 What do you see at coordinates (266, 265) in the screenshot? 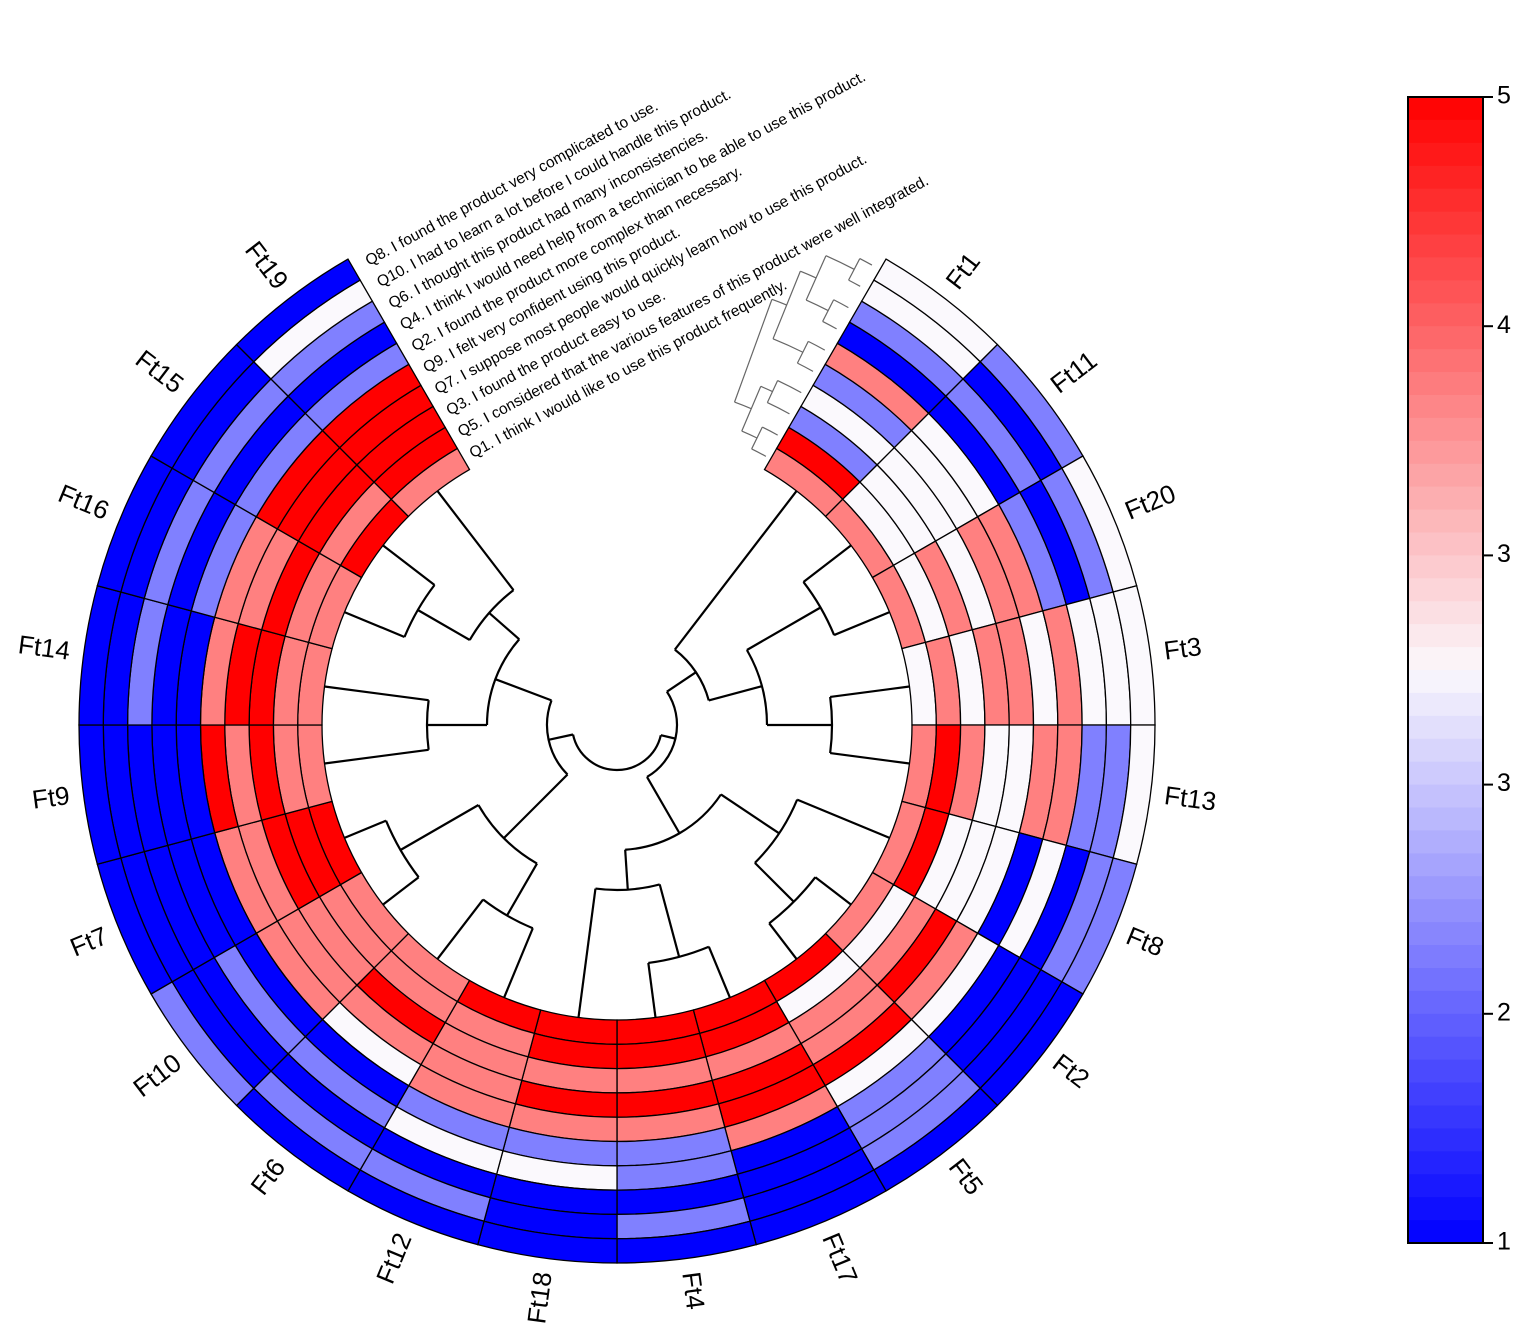
I see `feature-label: Ft19` at bounding box center [266, 265].